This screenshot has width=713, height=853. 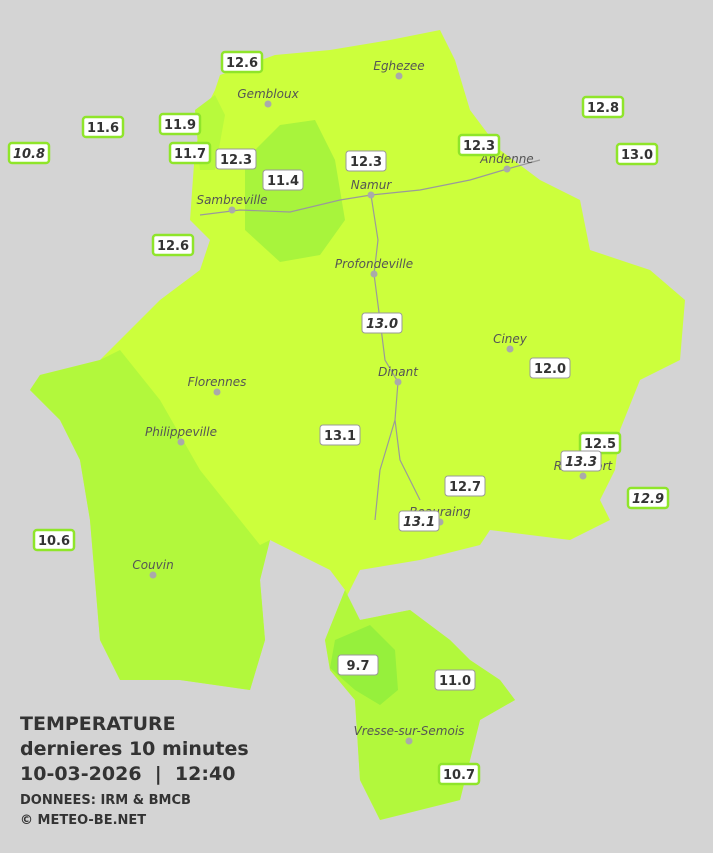 I want to click on reading-label: 10.7, so click(x=459, y=775).